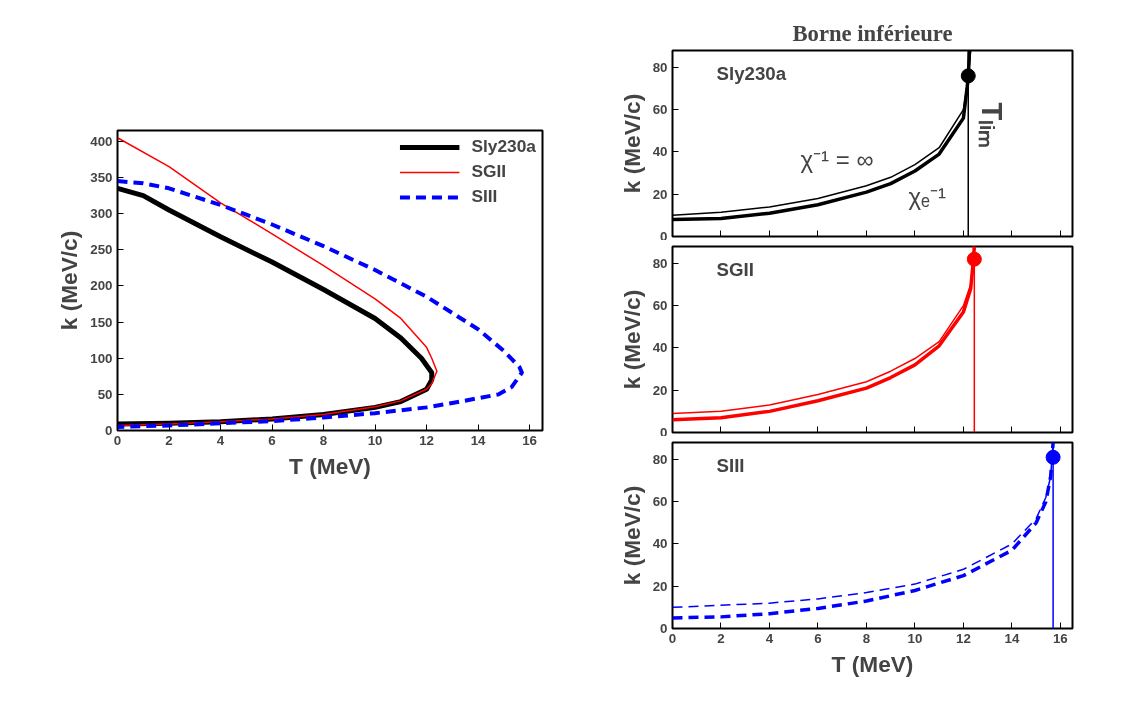 The height and width of the screenshot is (713, 1131). What do you see at coordinates (101, 322) in the screenshot?
I see `y-tick-label: 150` at bounding box center [101, 322].